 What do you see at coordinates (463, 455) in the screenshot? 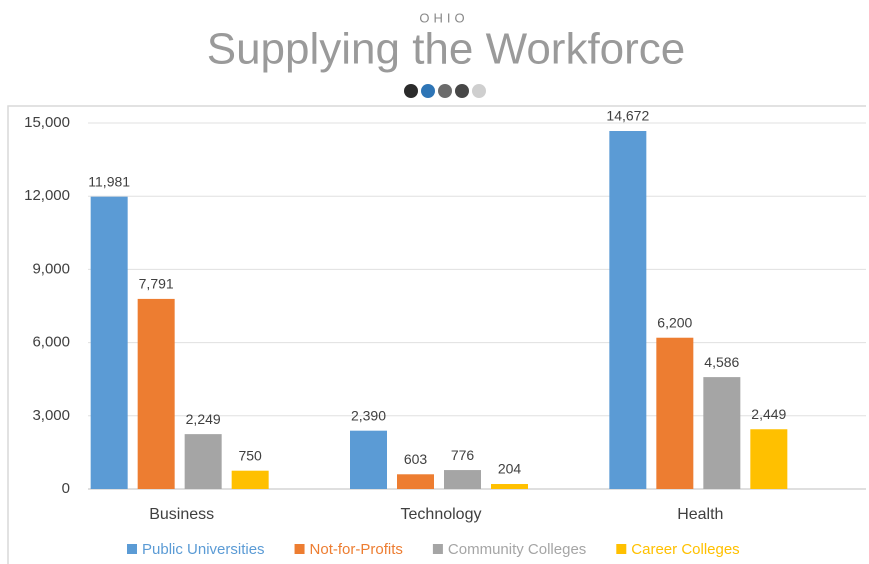
I see `data-label: 776` at bounding box center [463, 455].